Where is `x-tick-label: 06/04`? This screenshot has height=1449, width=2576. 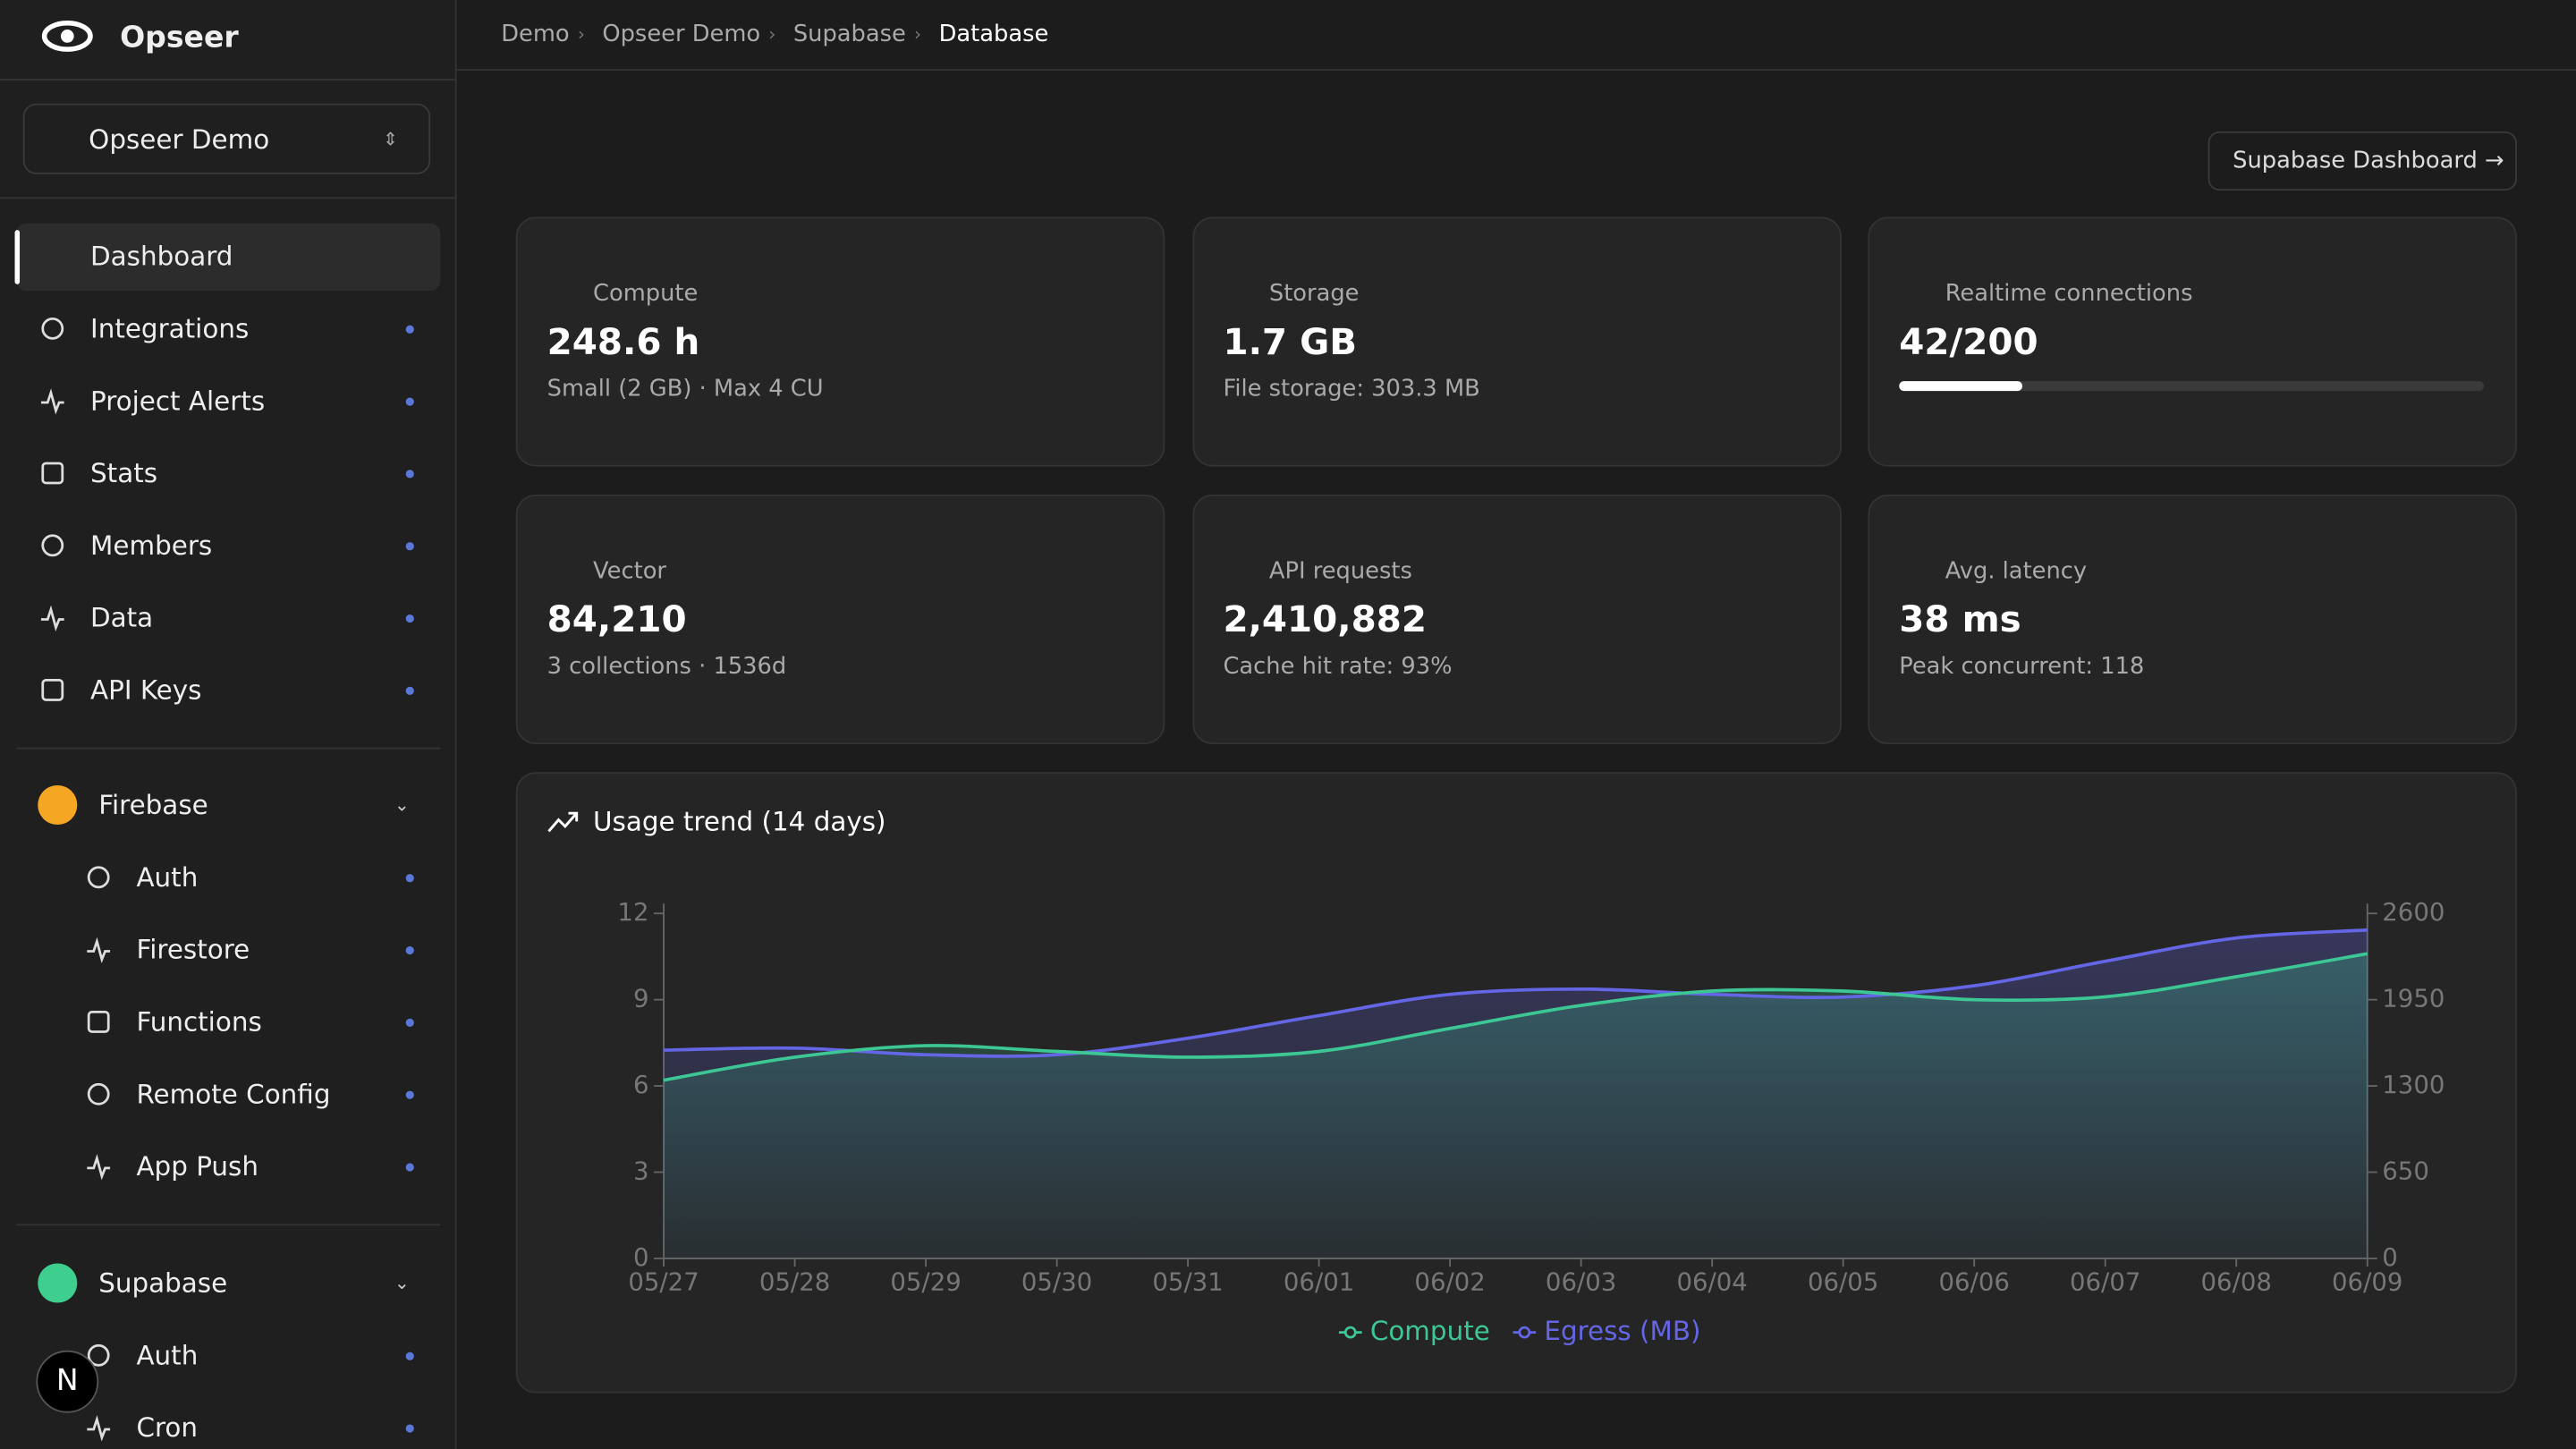 x-tick-label: 06/04 is located at coordinates (1711, 1281).